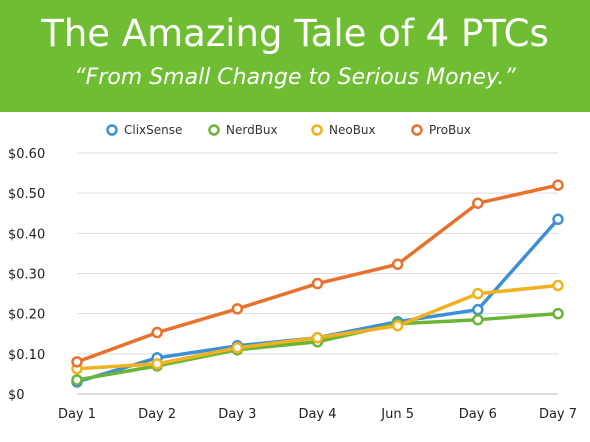 Image resolution: width=590 pixels, height=442 pixels. I want to click on y-tick-label: $0, so click(16, 395).